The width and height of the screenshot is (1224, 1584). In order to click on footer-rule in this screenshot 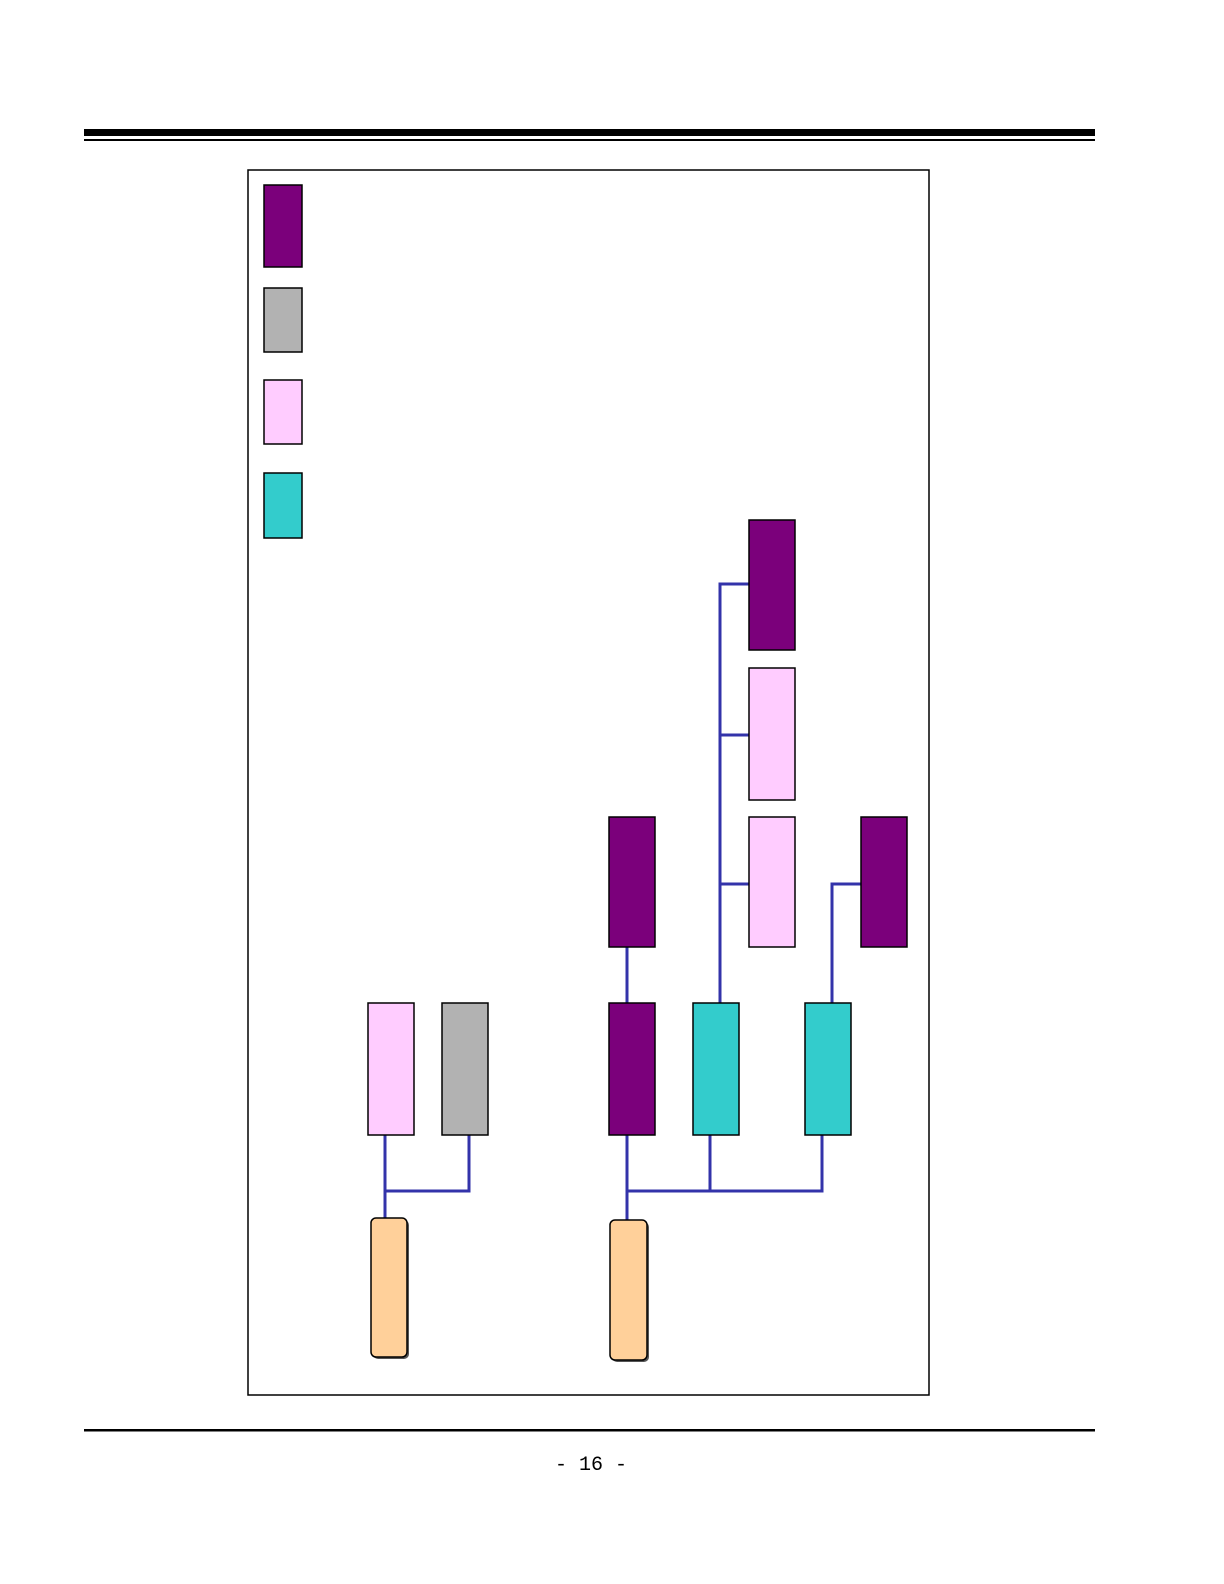, I will do `click(589, 1430)`.